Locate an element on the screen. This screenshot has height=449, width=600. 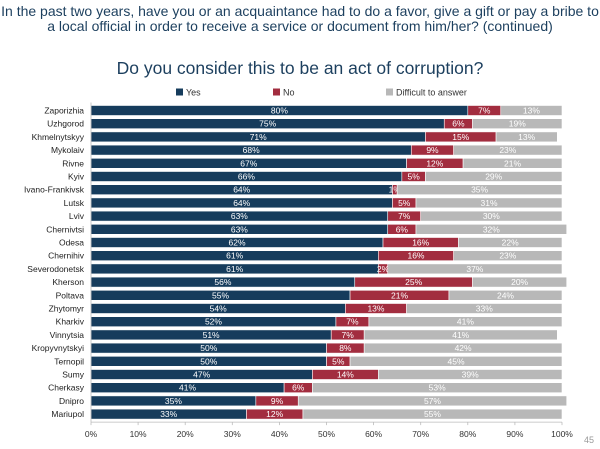
category-label: Poltava is located at coordinates (70, 295).